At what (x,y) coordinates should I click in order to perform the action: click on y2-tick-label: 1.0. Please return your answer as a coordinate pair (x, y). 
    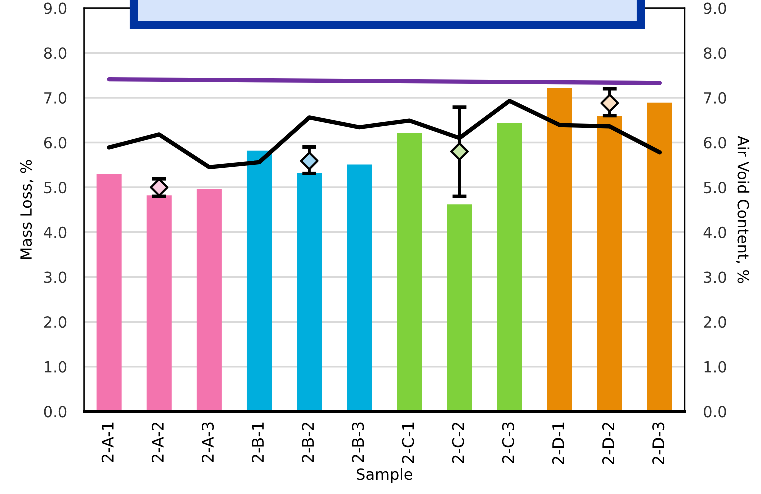
    Looking at the image, I should click on (715, 367).